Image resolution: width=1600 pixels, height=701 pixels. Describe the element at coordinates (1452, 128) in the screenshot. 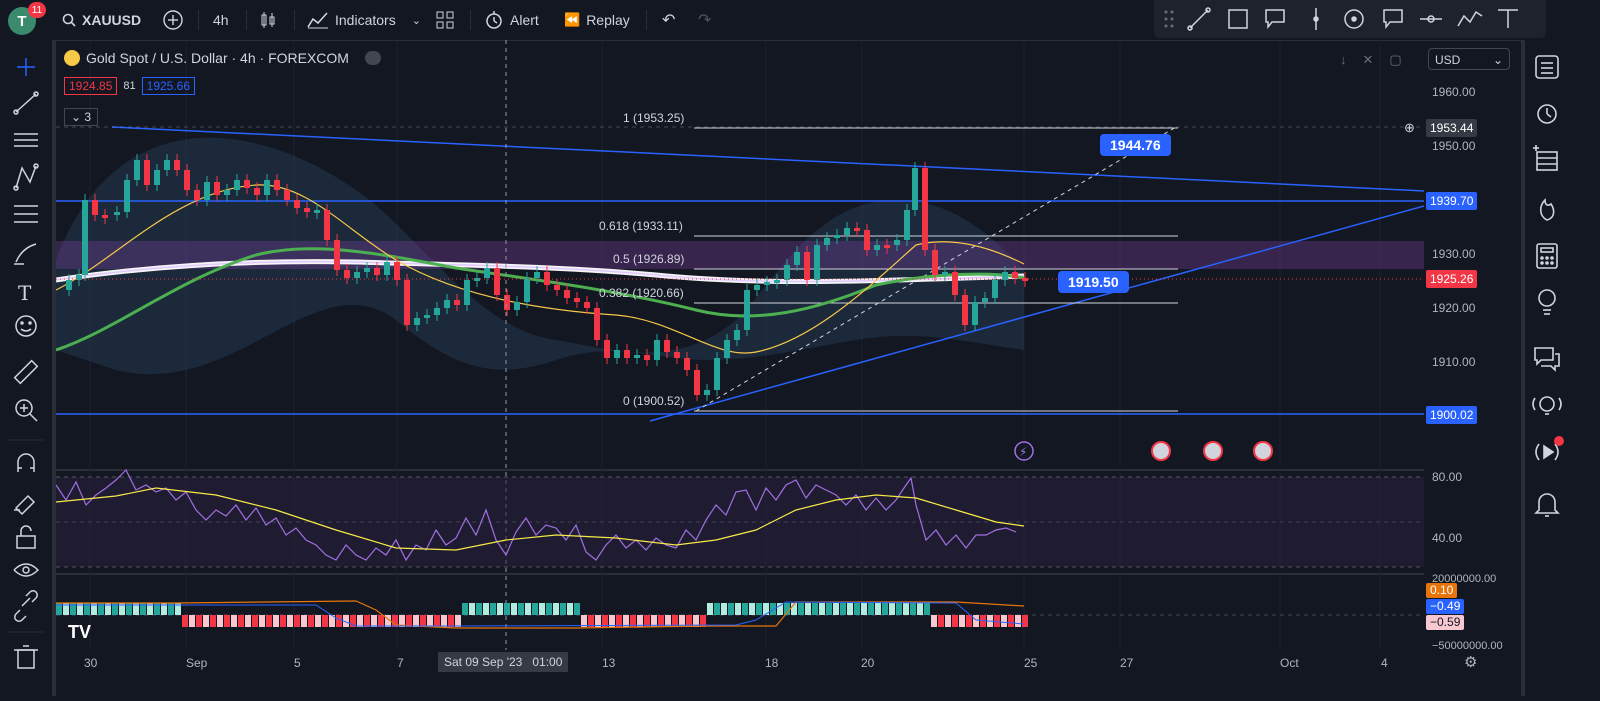

I see `crosshair-price-label: 1953.44` at that location.